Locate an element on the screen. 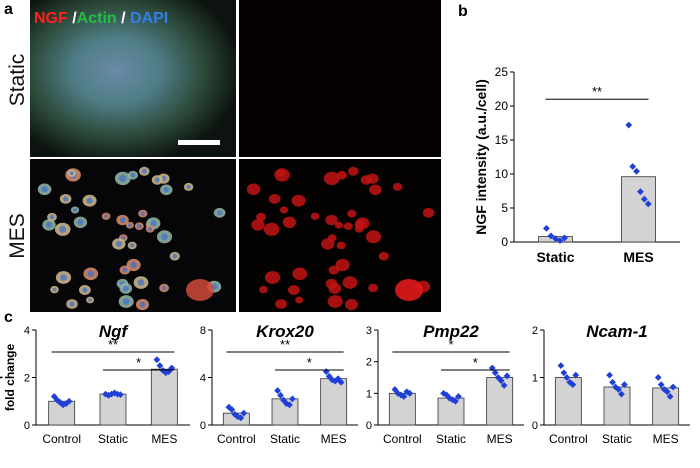 Image resolution: width=700 pixels, height=468 pixels. y-tick-label: 2 is located at coordinates (369, 363).